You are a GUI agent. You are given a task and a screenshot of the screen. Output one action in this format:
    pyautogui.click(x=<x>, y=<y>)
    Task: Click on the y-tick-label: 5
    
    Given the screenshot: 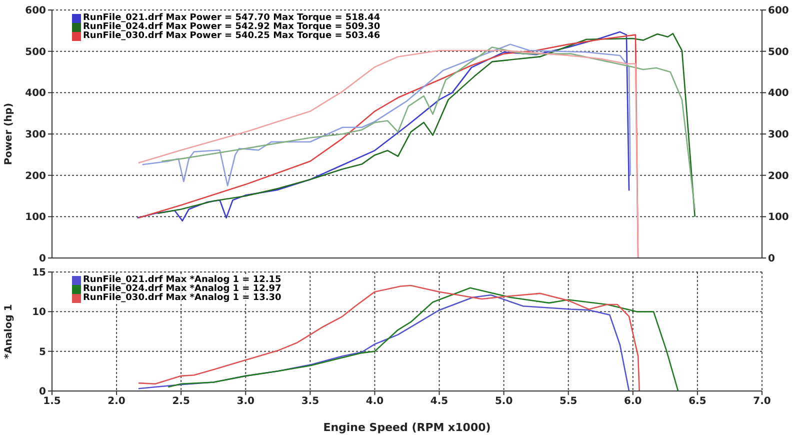 What is the action you would take?
    pyautogui.click(x=42, y=352)
    